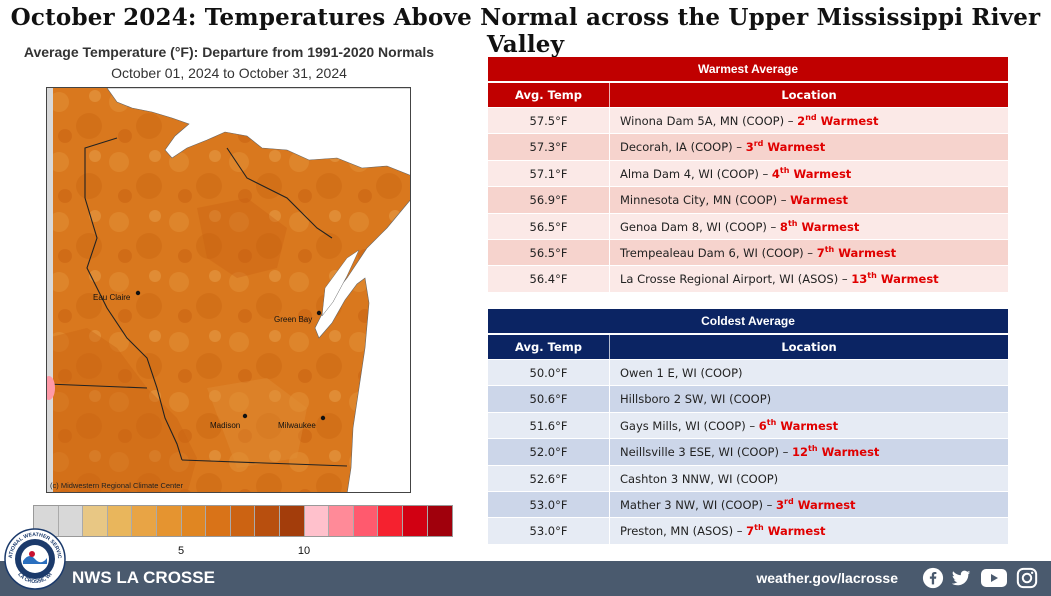 Image resolution: width=1051 pixels, height=596 pixels. I want to click on location-name: Preston, MN (ASOS) –, so click(683, 531).